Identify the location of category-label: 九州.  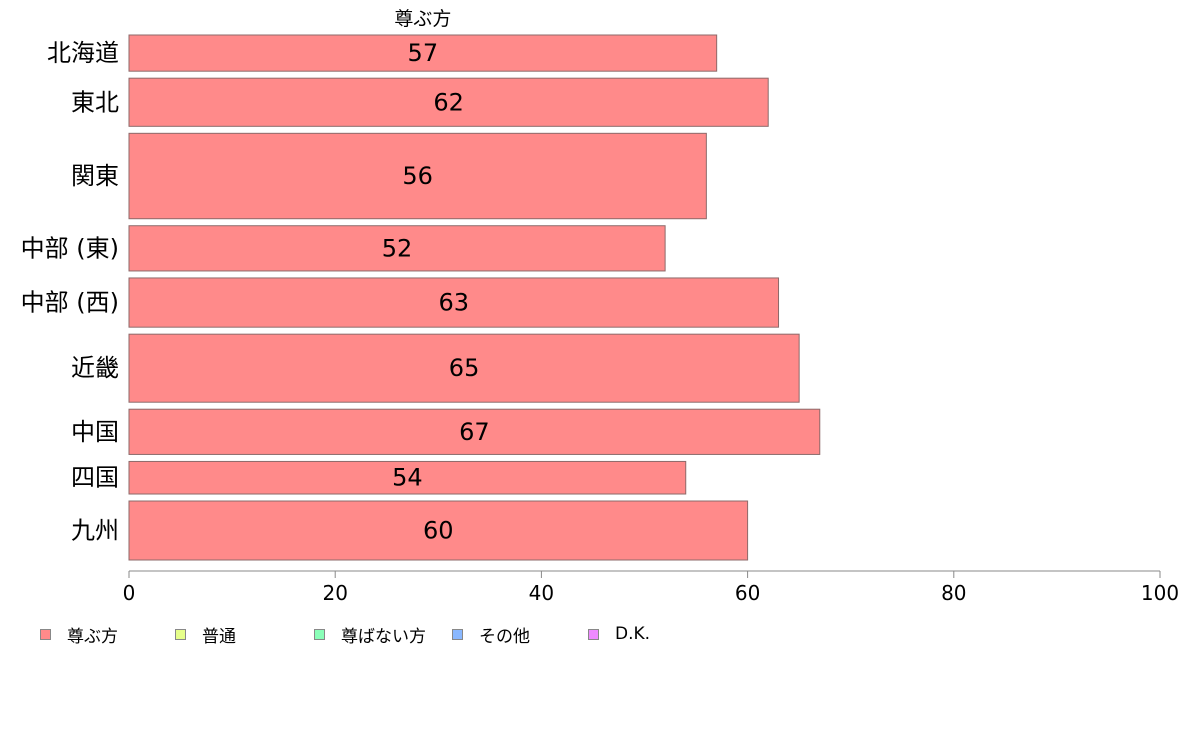
(95, 531).